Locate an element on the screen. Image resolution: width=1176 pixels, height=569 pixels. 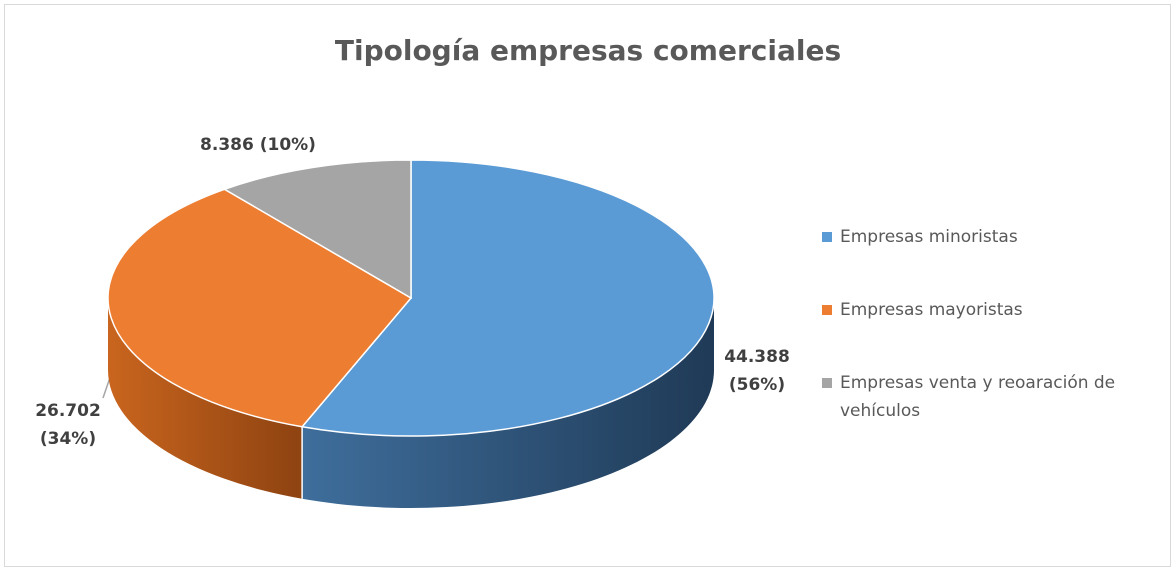
data-label: 44.388 (56%) is located at coordinates (757, 371).